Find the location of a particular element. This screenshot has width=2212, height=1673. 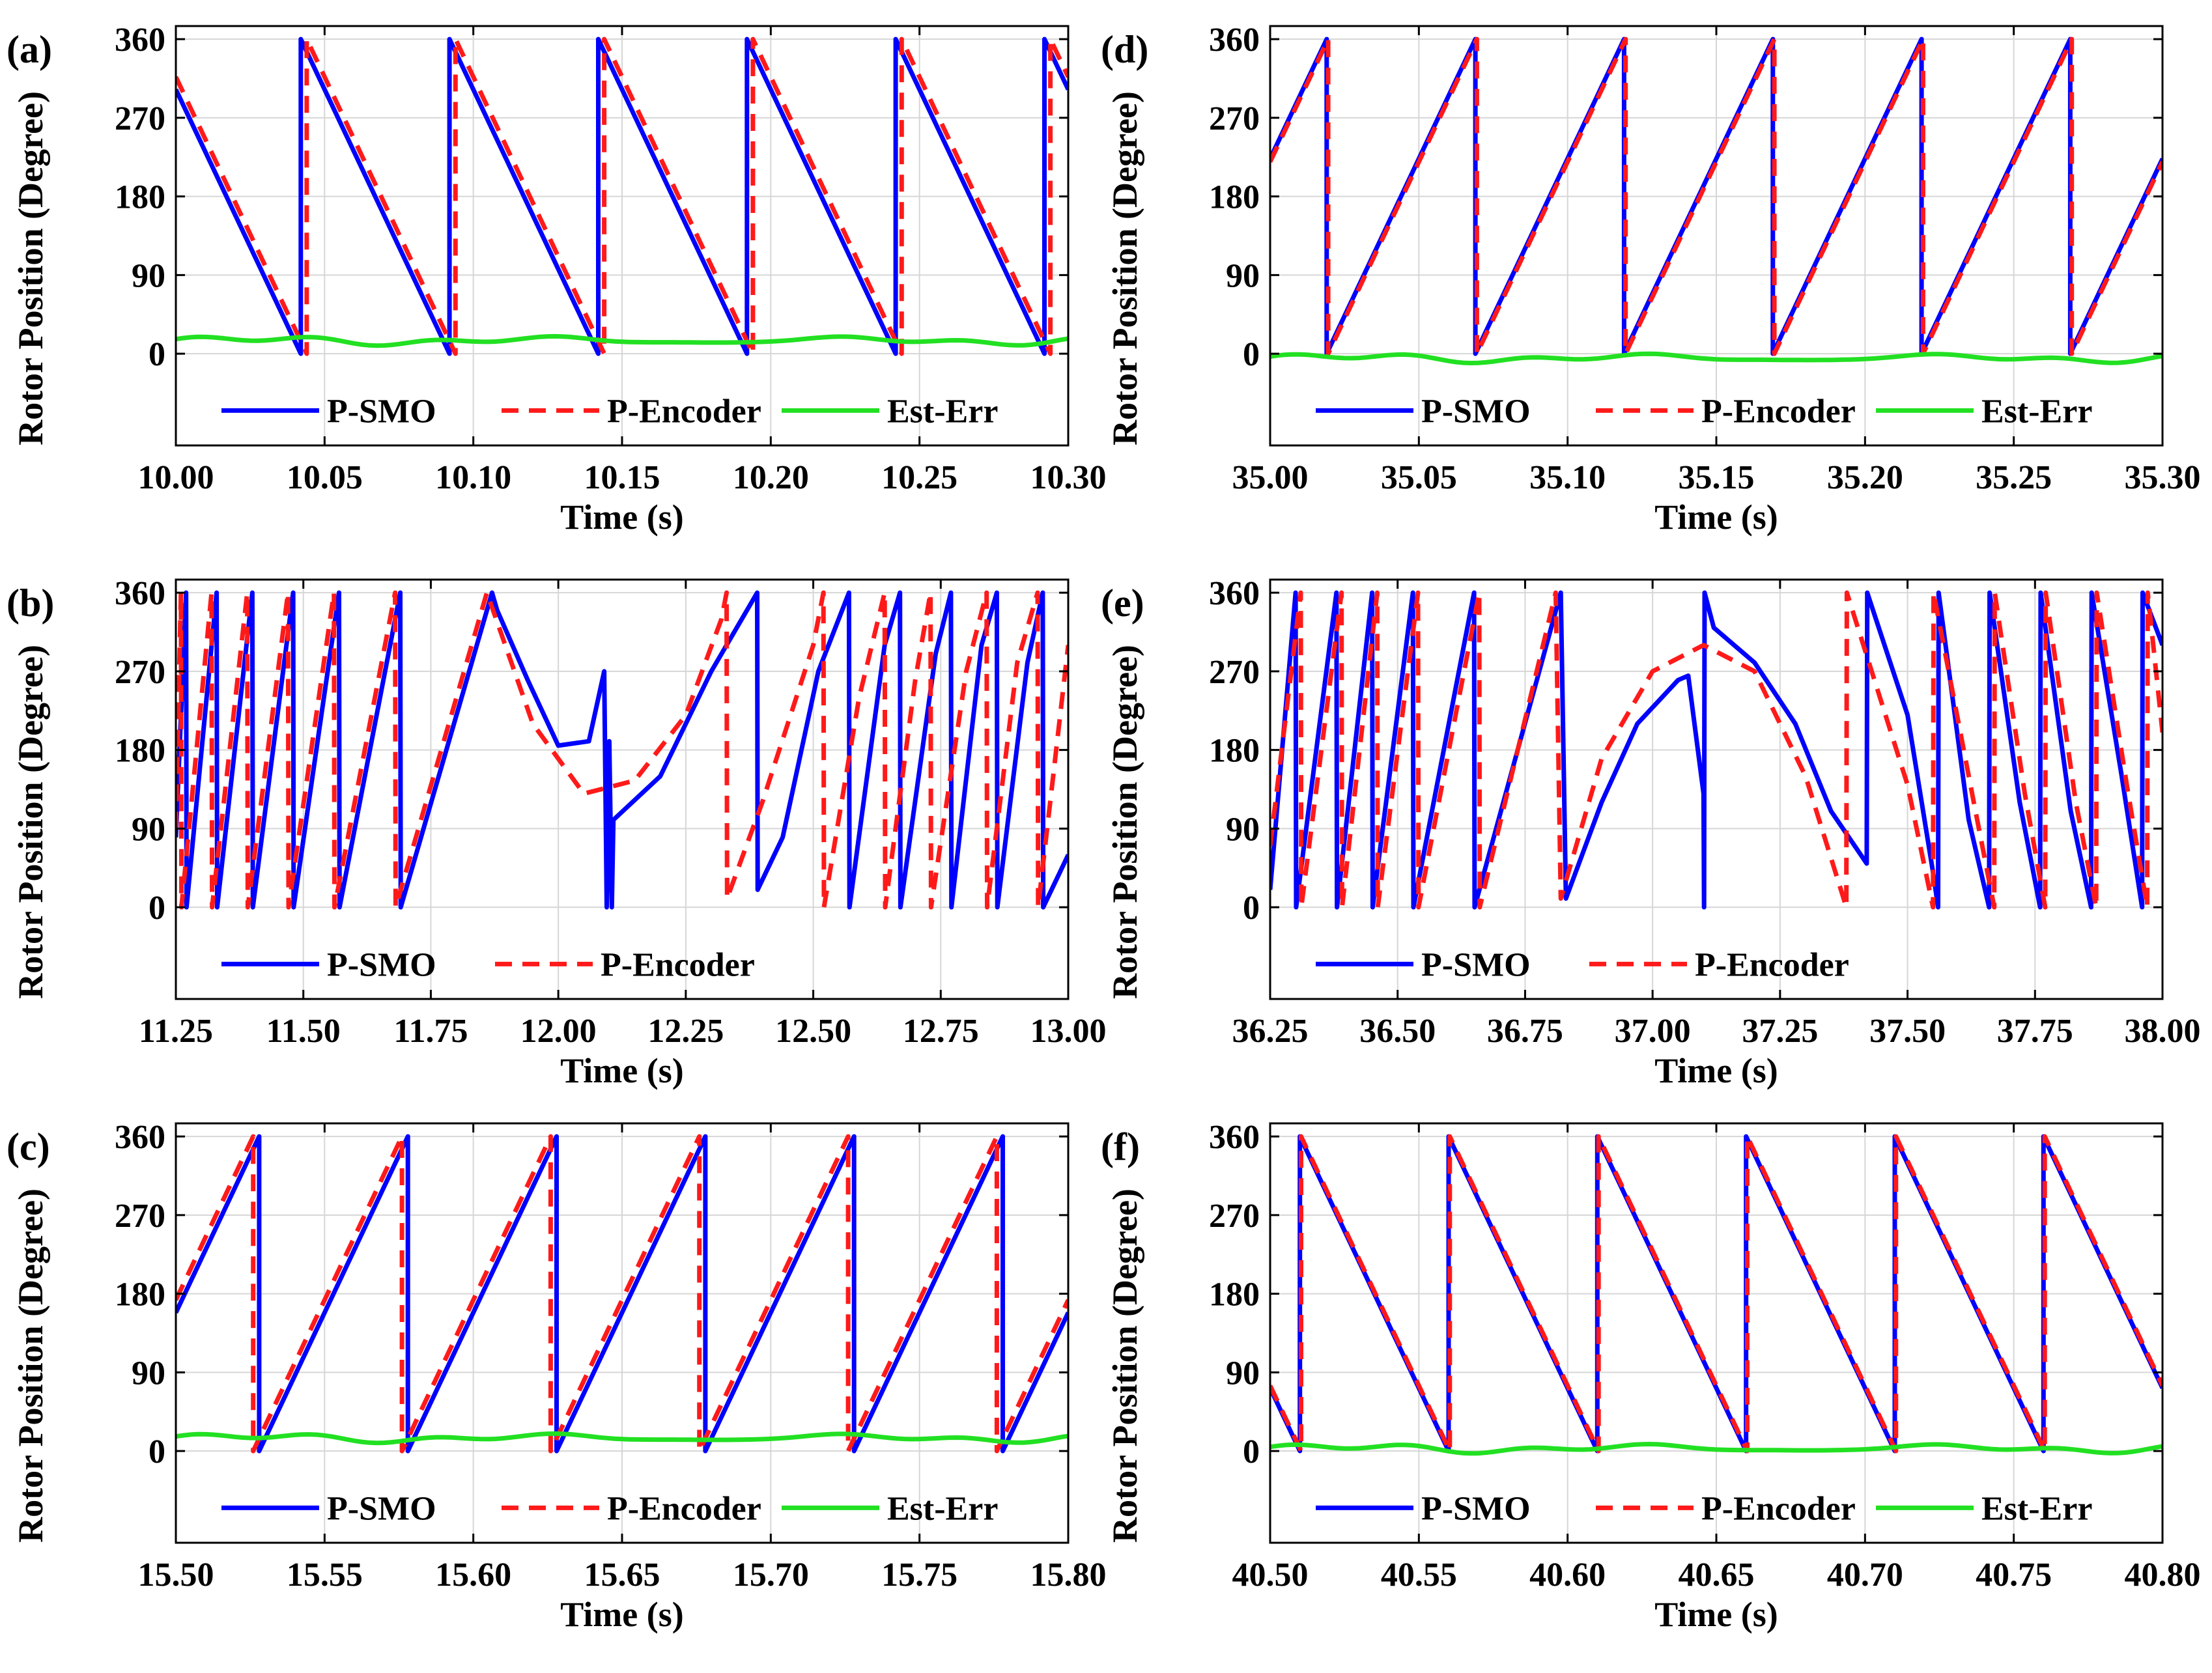

x-tick-label: 15.80 is located at coordinates (1068, 1575).